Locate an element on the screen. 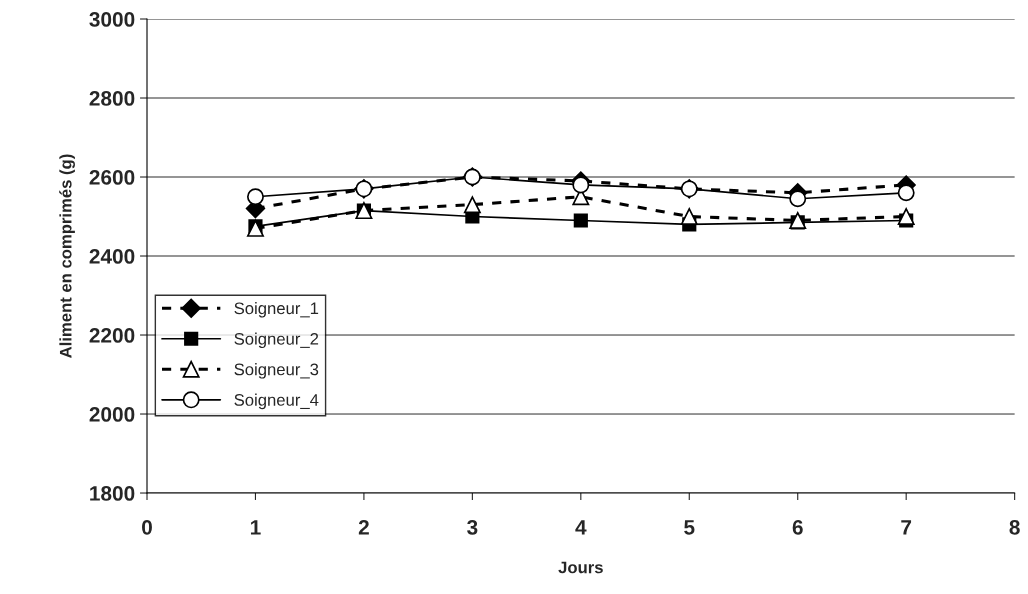  x-tick-label: 6 is located at coordinates (797, 527).